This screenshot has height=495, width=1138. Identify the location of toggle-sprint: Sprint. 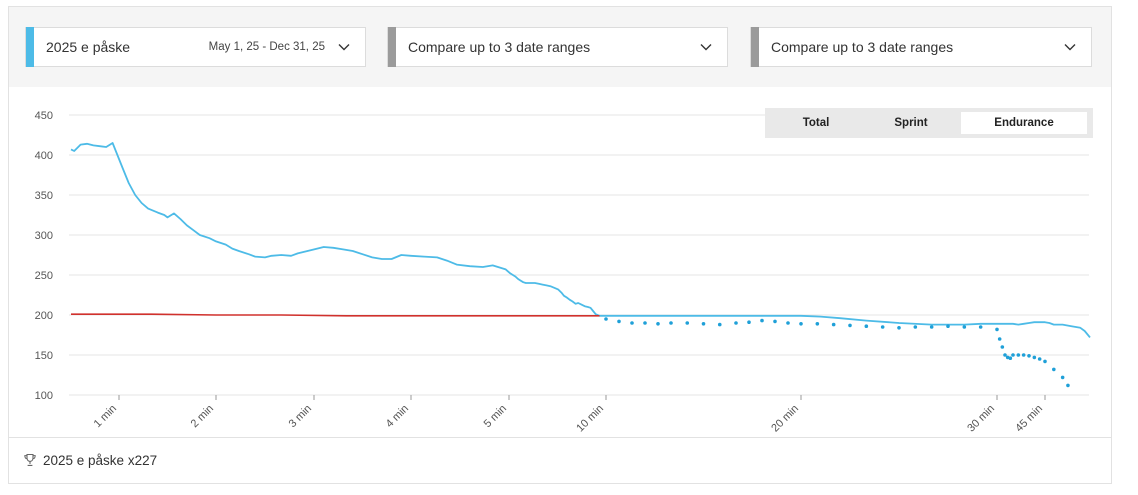
(911, 123).